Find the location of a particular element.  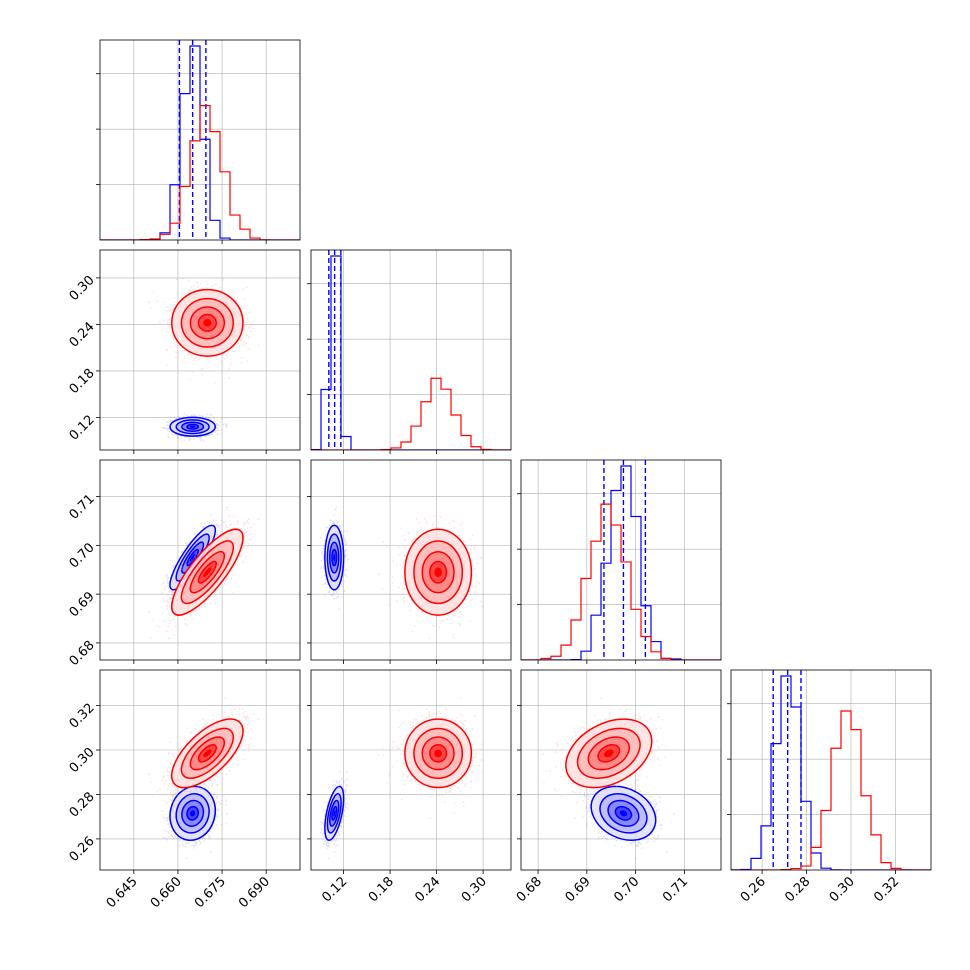

x-tick-label: 0.70 is located at coordinates (626, 889).